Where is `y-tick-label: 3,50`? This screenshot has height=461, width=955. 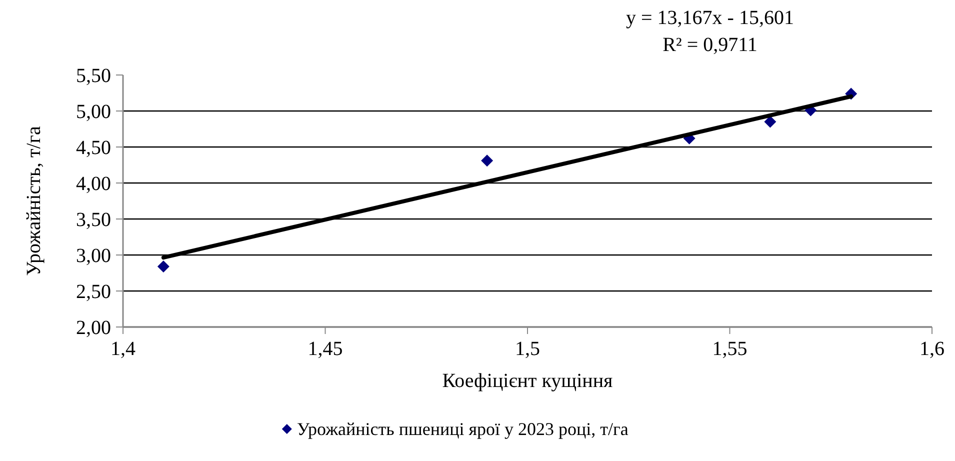
y-tick-label: 3,50 is located at coordinates (93, 220).